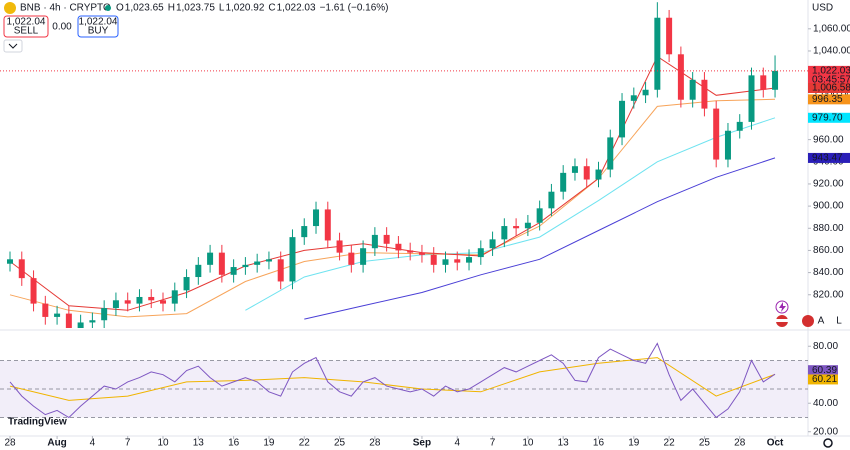  I want to click on value-tag-label: 60.39, so click(824, 370).